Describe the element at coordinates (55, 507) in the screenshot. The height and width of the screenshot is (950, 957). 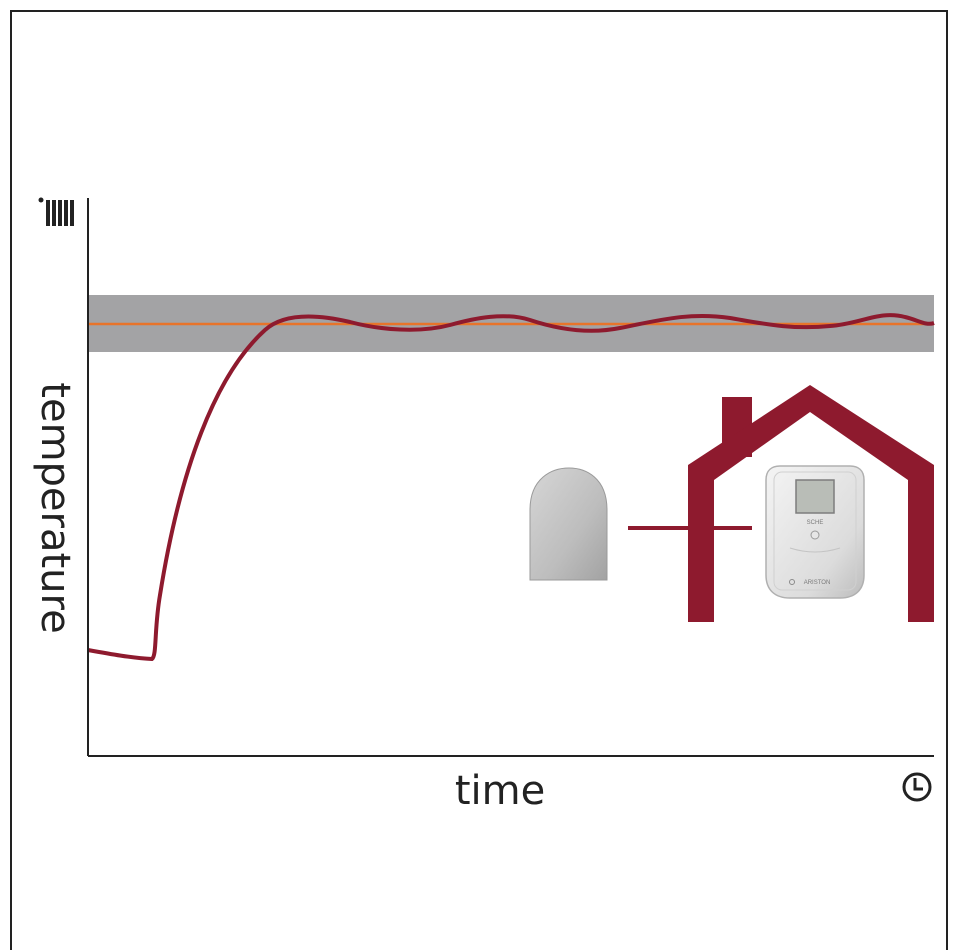
I see `y-axis-title: temperature` at that location.